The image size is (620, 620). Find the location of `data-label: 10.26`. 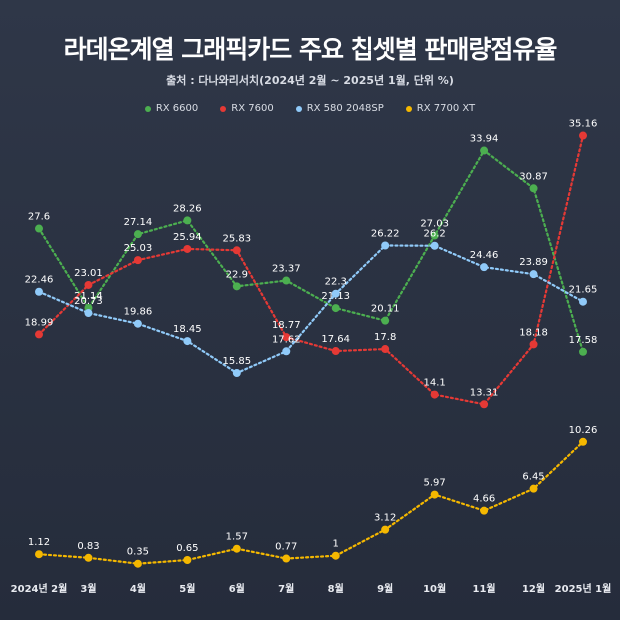

data-label: 10.26 is located at coordinates (583, 430).